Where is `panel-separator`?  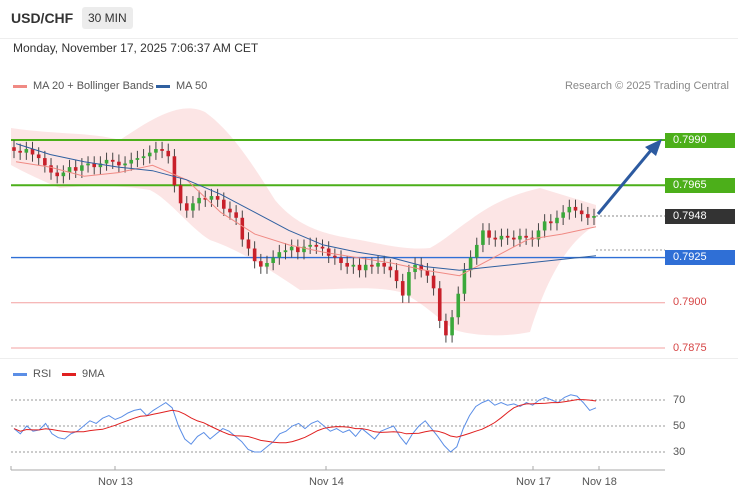
panel-separator is located at coordinates (369, 358).